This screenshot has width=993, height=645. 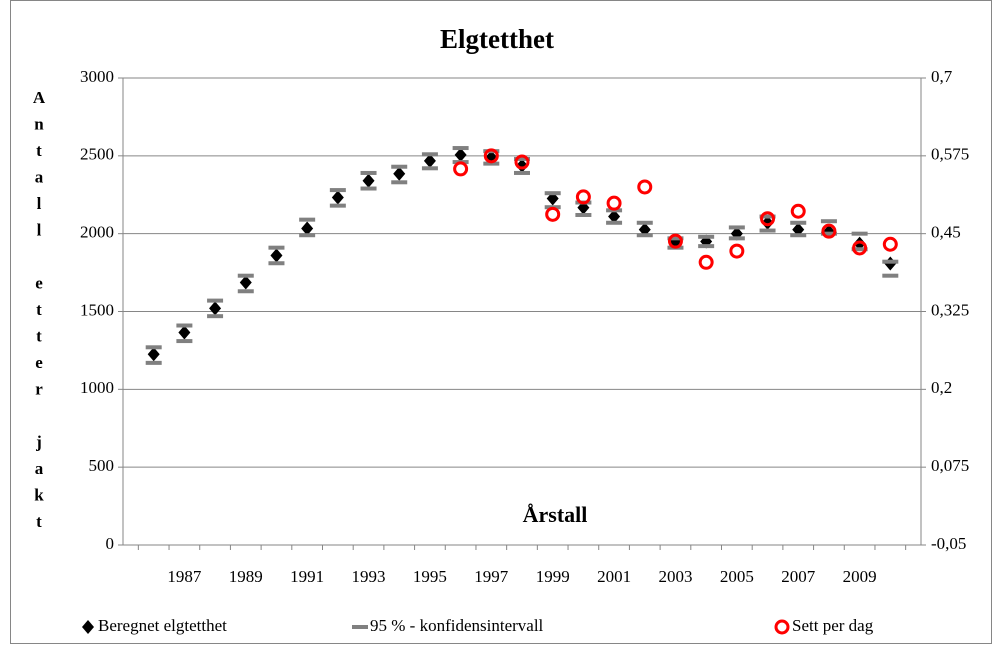 I want to click on x-axis-label: Årstall, so click(x=555, y=514).